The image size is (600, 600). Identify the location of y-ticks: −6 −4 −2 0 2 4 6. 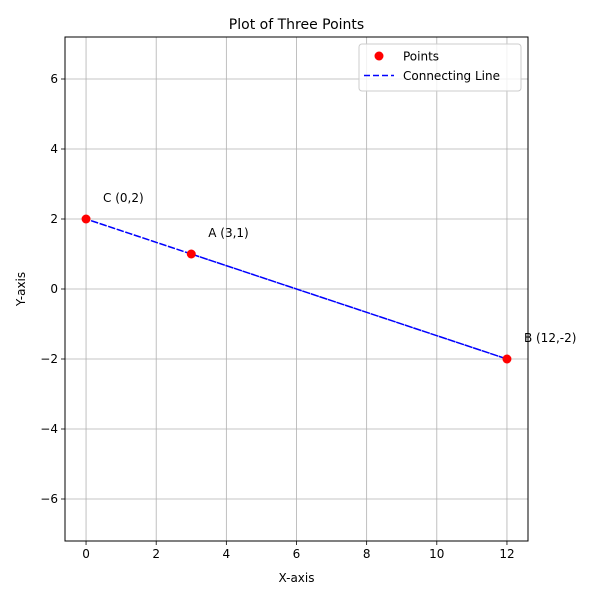
(52, 289).